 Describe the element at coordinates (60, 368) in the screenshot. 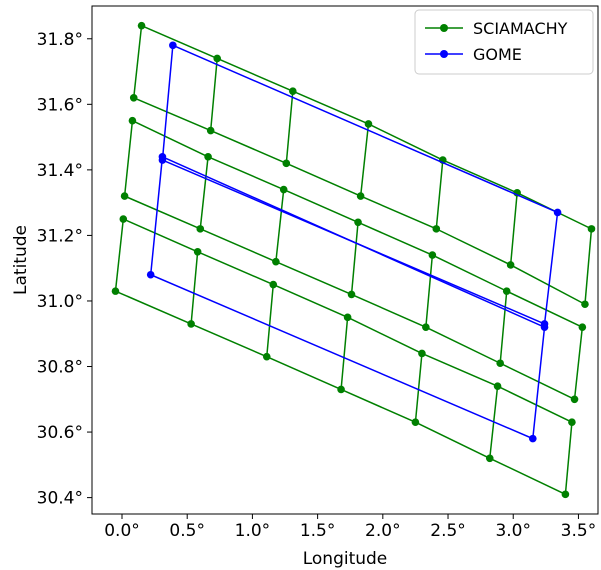

I see `y-tick-label: 30.8°` at that location.